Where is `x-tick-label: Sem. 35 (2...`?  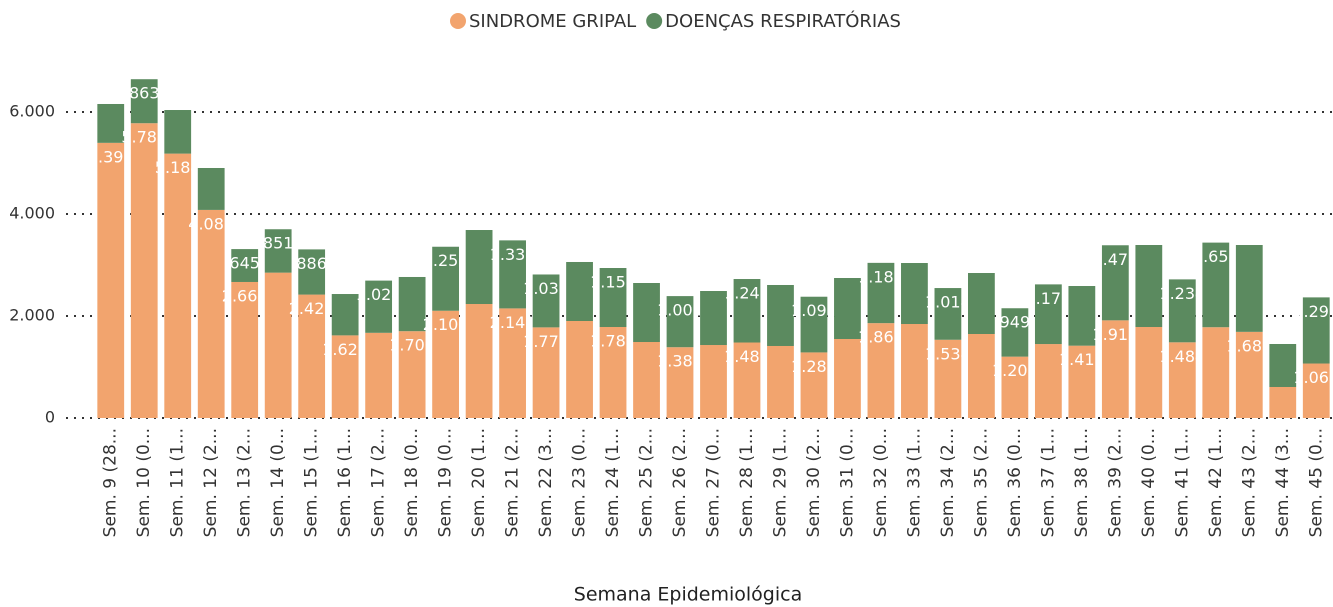
x-tick-label: Sem. 35 (2... is located at coordinates (981, 482).